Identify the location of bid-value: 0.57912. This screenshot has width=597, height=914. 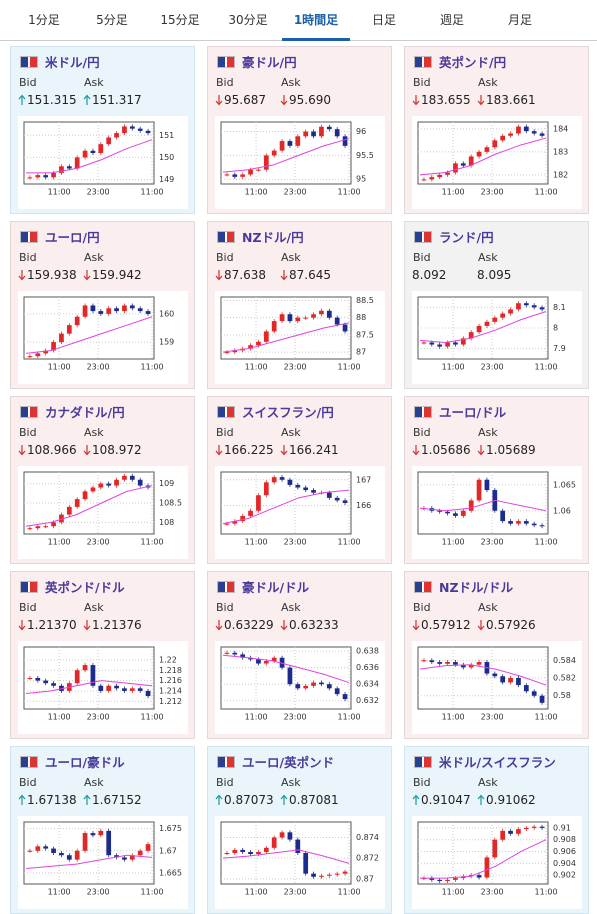
(441, 625).